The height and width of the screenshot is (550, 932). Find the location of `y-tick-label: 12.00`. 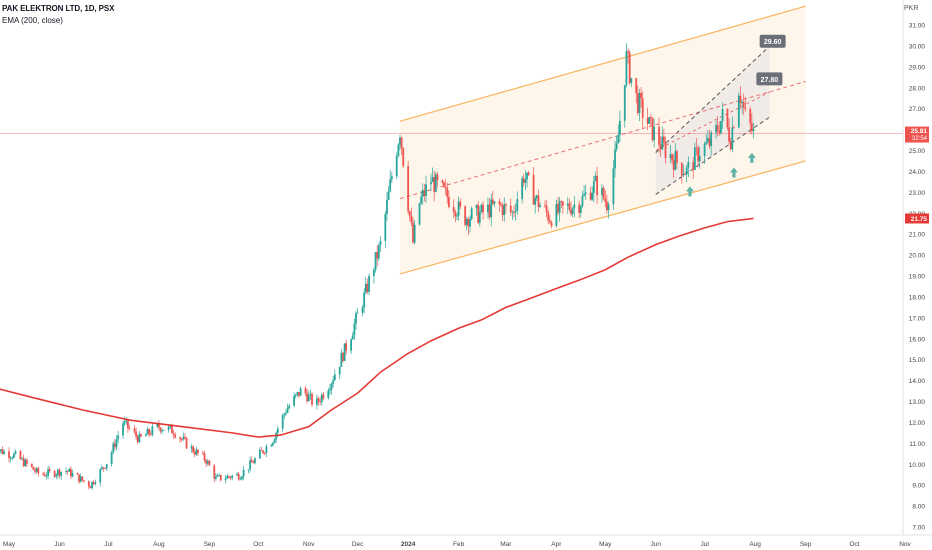

y-tick-label: 12.00 is located at coordinates (917, 423).